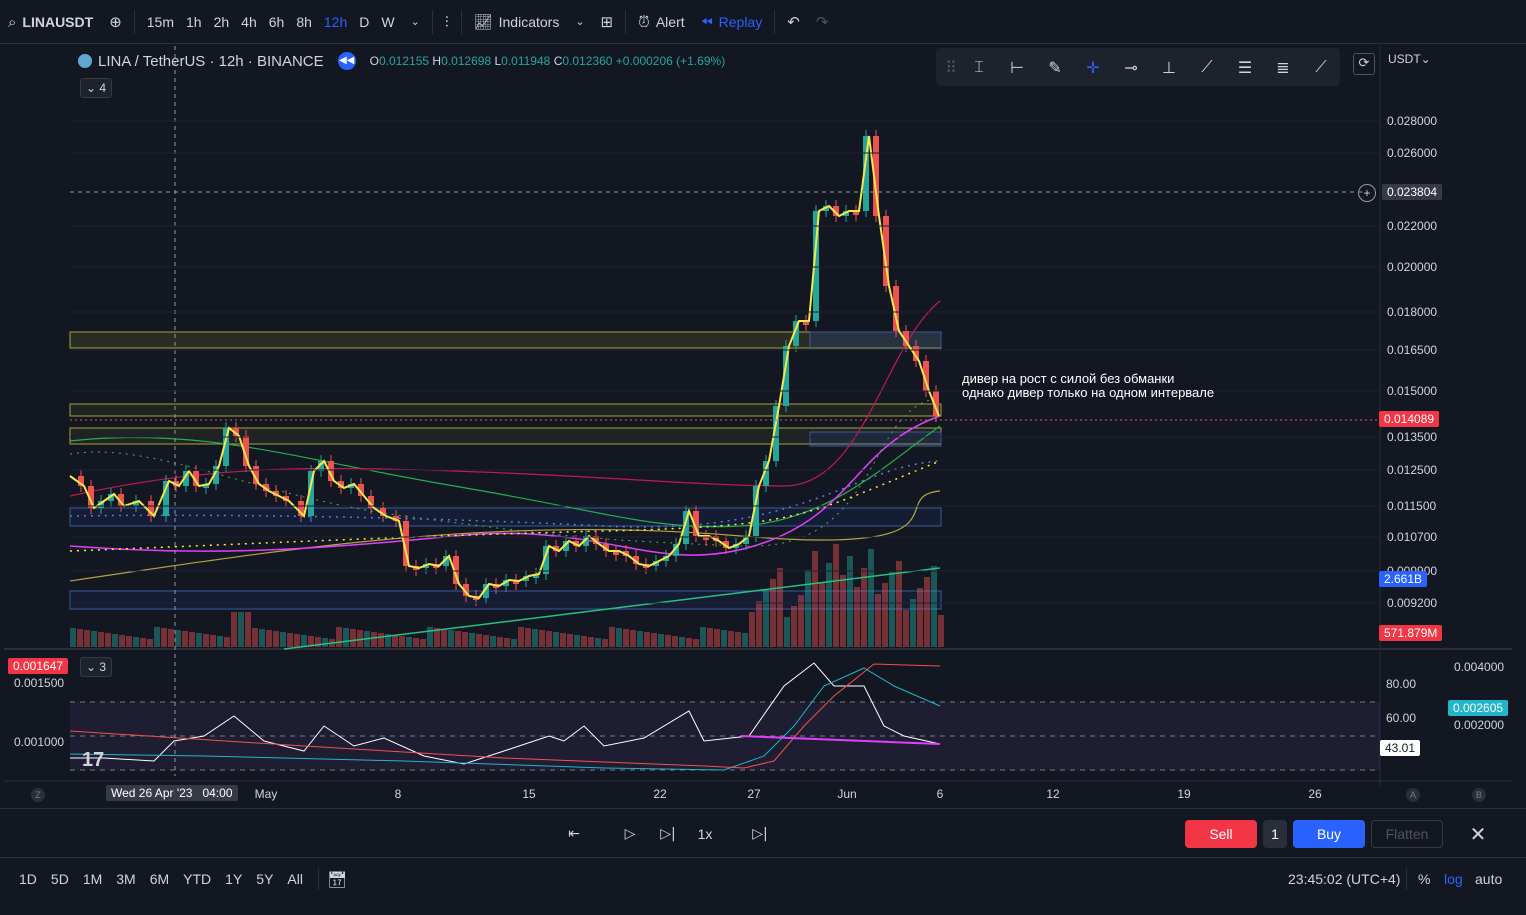 The image size is (1526, 915). What do you see at coordinates (1367, 193) in the screenshot?
I see `add-alert-icon: +` at bounding box center [1367, 193].